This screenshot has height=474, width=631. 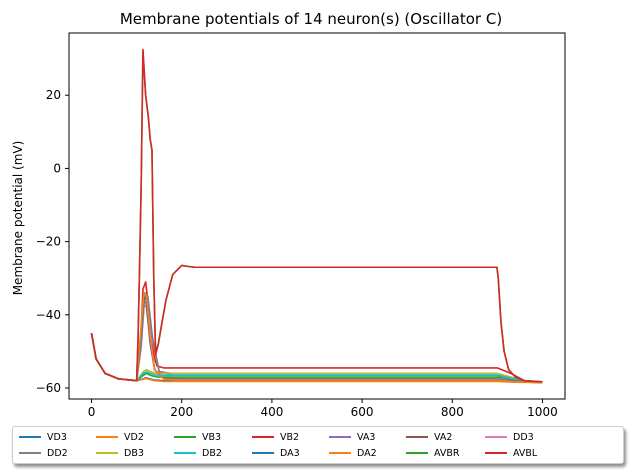 I want to click on x-tick-label: 800, so click(x=452, y=412).